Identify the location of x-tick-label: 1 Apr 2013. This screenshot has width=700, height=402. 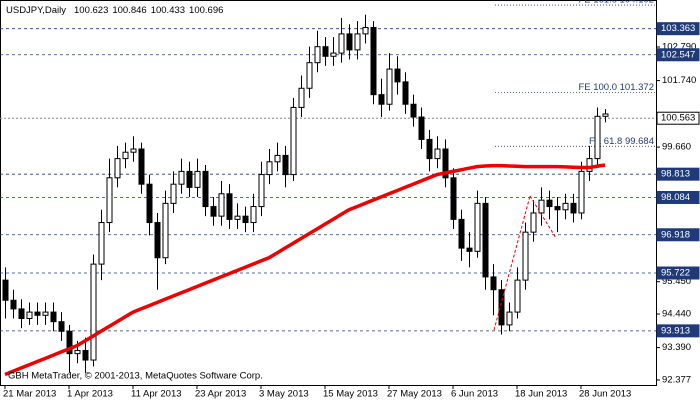
(90, 394).